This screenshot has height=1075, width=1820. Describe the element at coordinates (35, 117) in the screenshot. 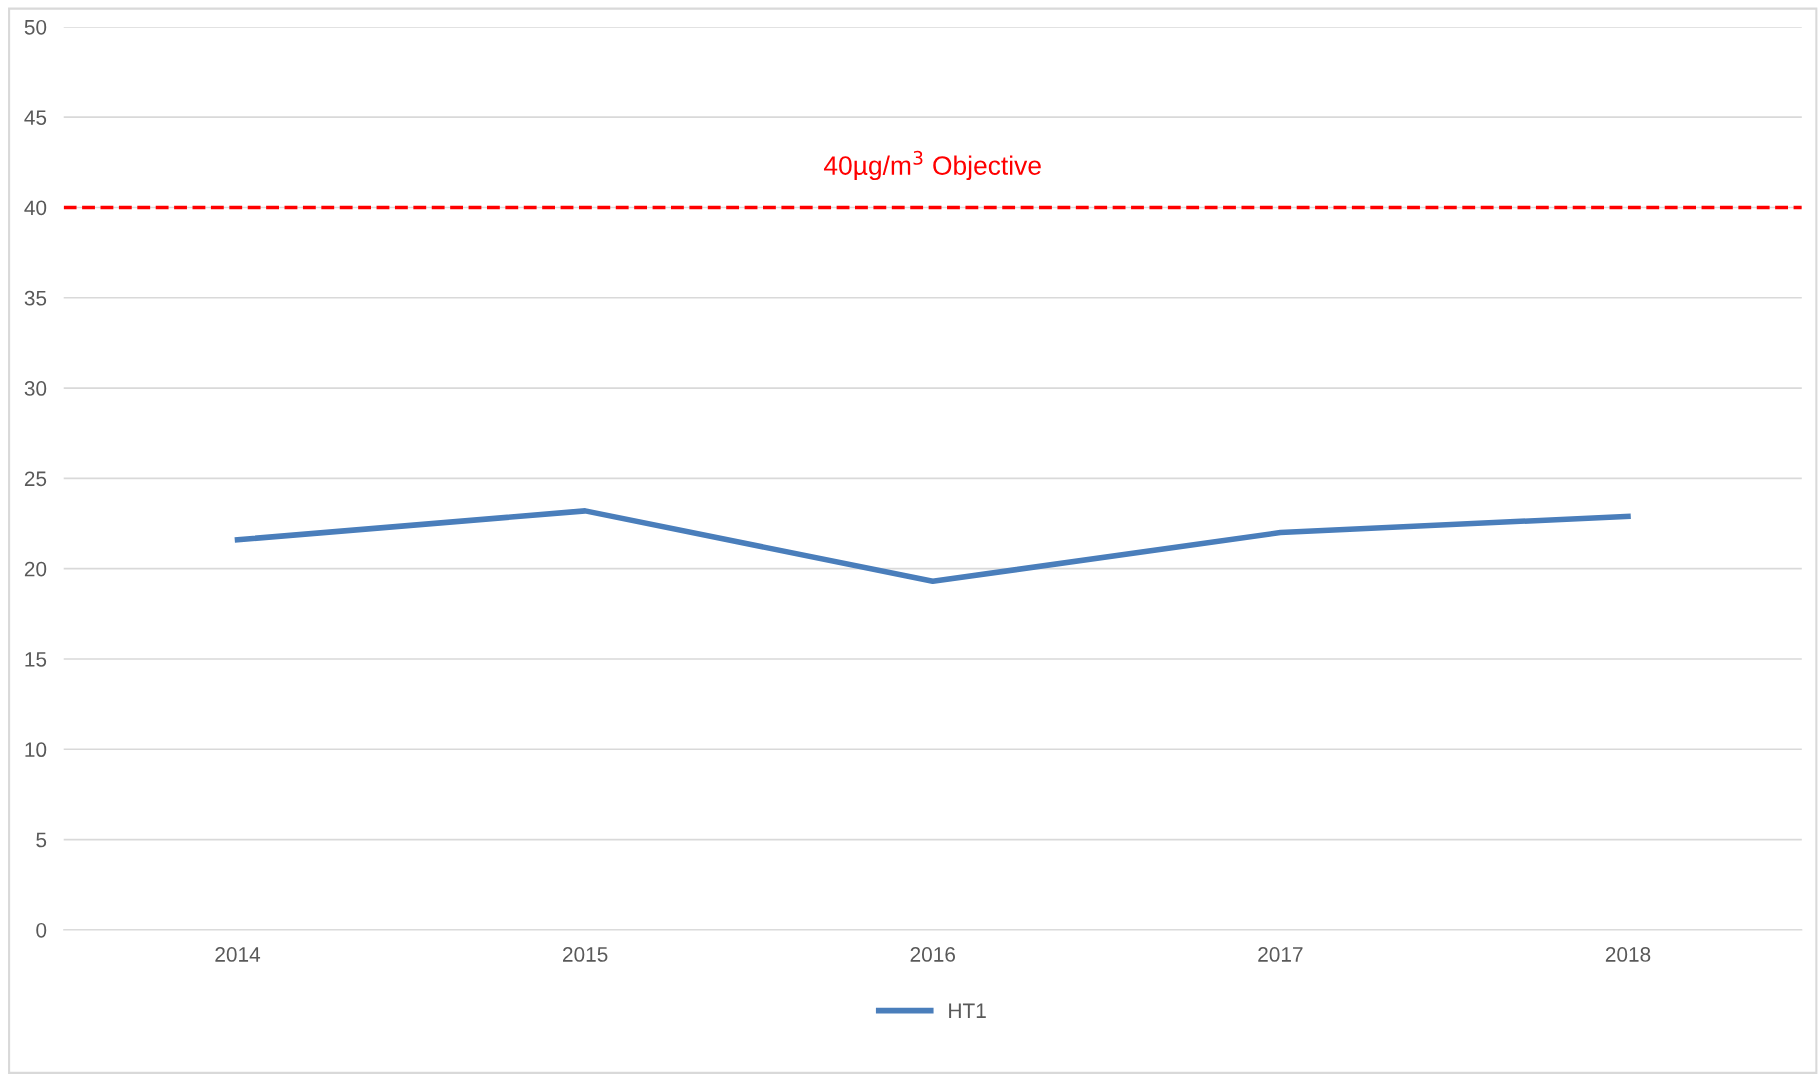

I see `y-tick-label: 45` at that location.